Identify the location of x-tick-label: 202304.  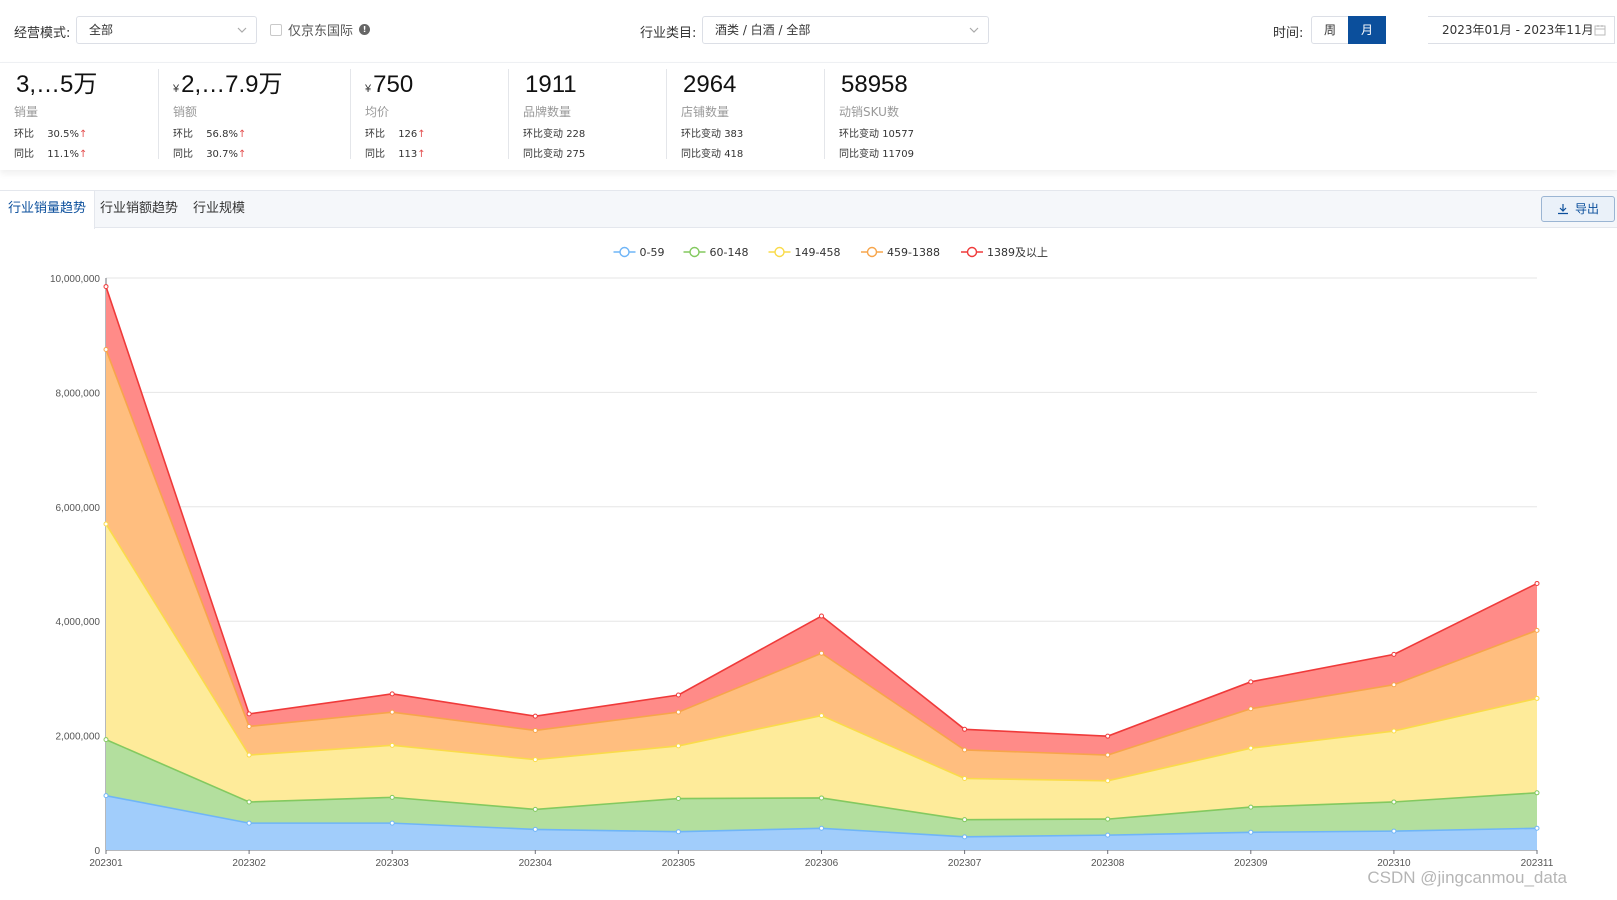
(536, 863).